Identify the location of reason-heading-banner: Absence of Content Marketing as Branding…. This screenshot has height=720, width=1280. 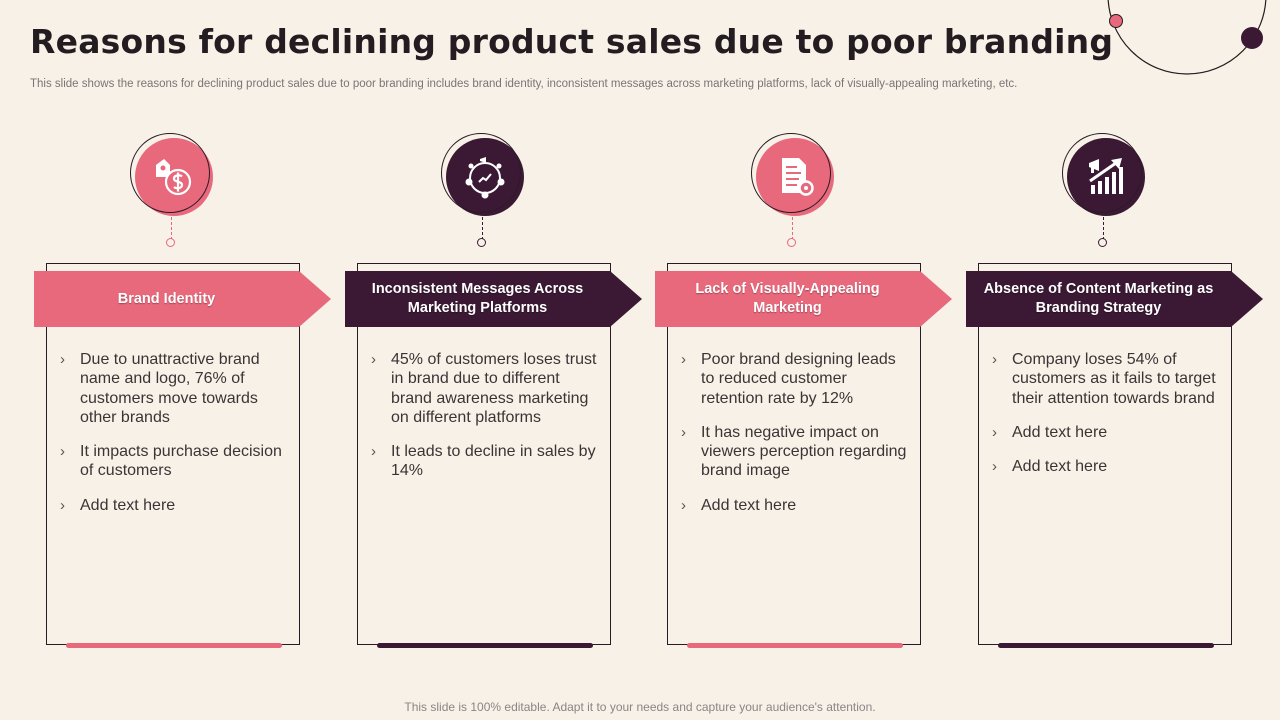
(1114, 299).